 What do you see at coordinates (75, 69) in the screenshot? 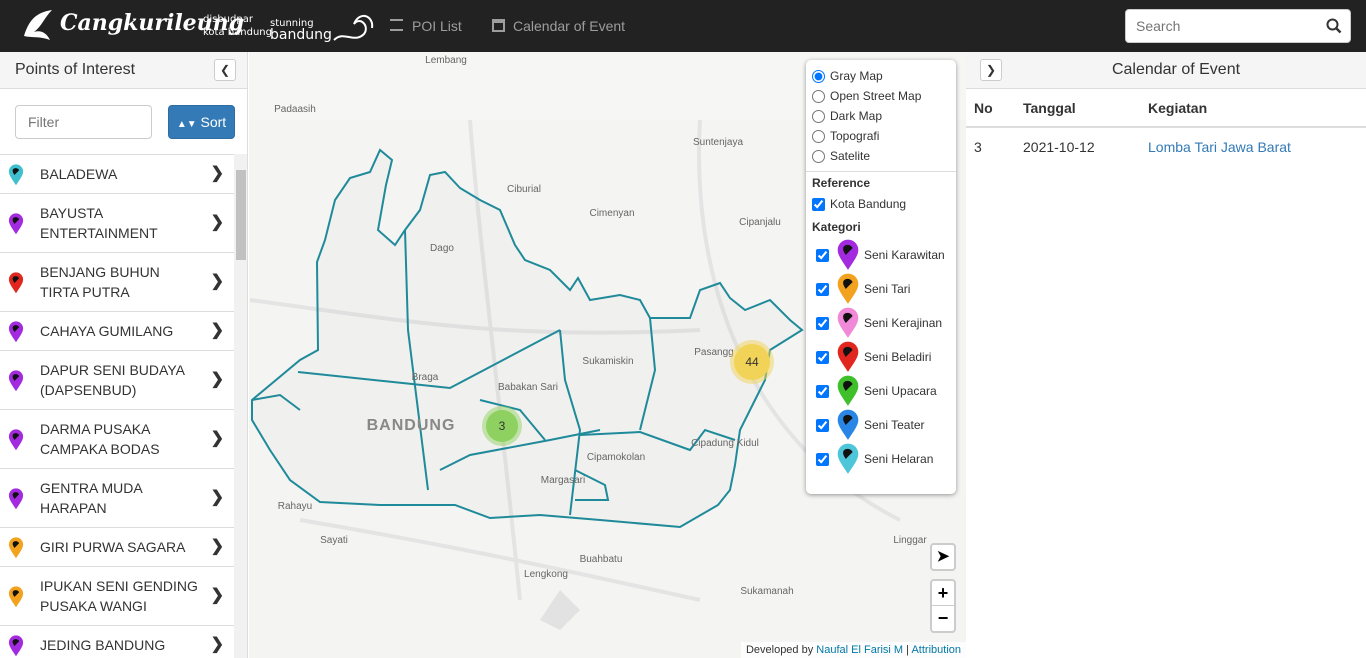
I see `sidebar-title: Points of Interest` at bounding box center [75, 69].